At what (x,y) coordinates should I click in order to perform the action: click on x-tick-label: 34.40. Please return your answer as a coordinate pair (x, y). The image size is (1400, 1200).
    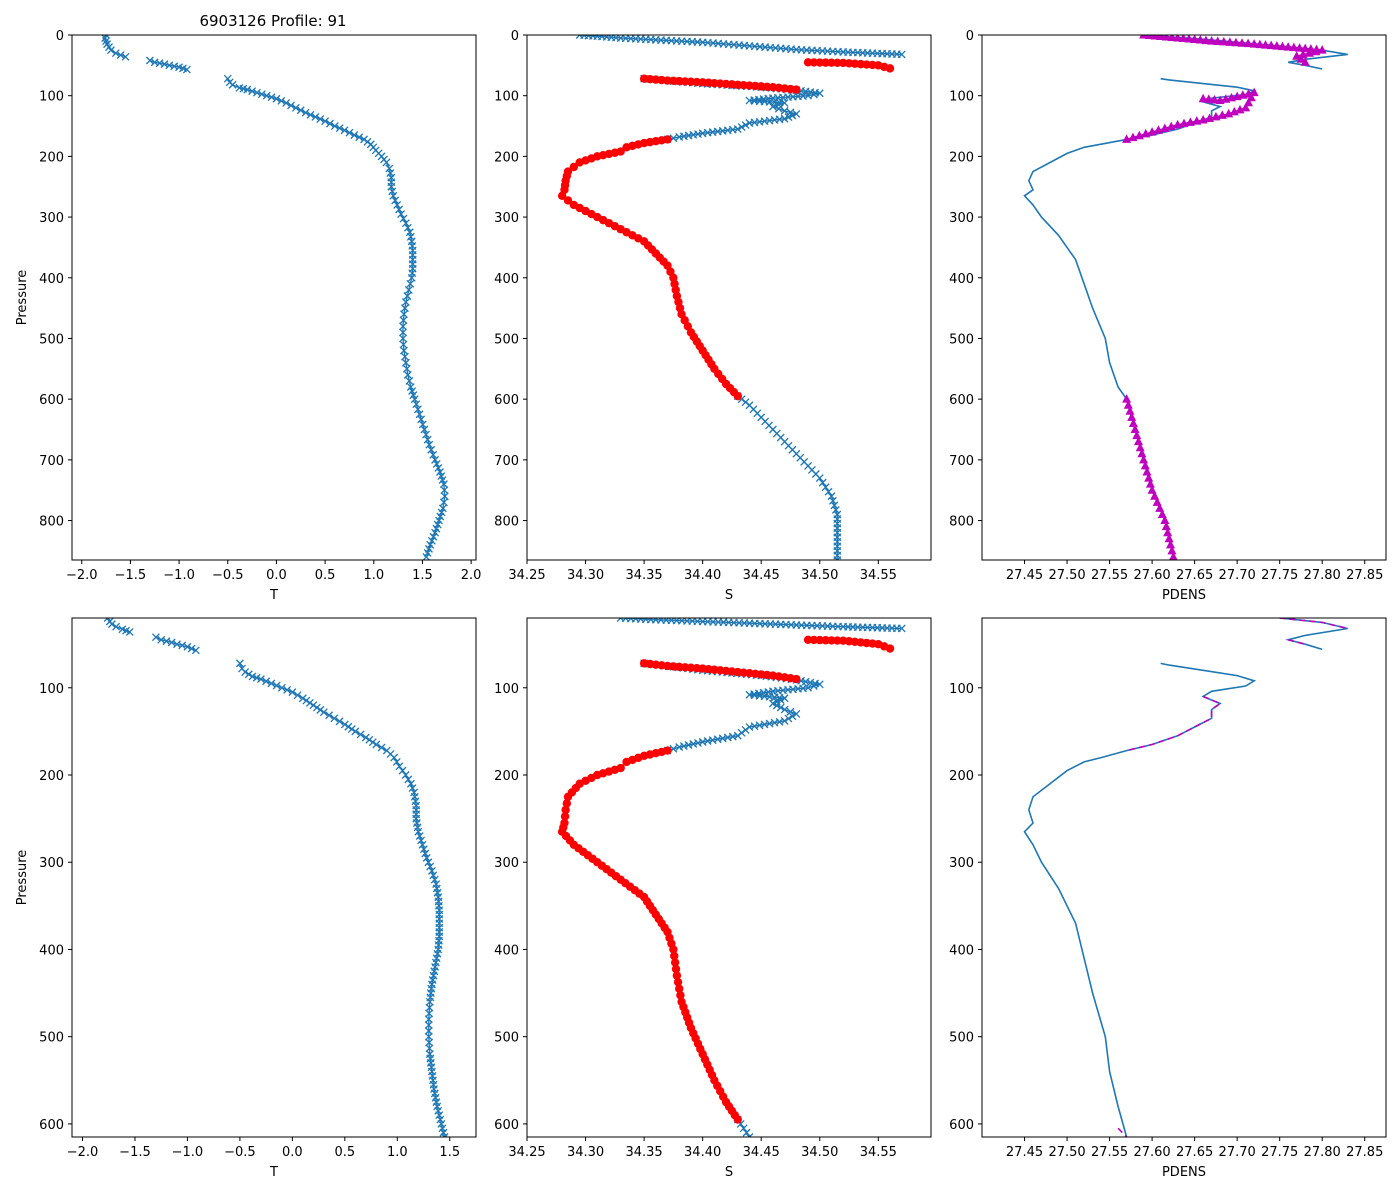
    Looking at the image, I should click on (702, 1152).